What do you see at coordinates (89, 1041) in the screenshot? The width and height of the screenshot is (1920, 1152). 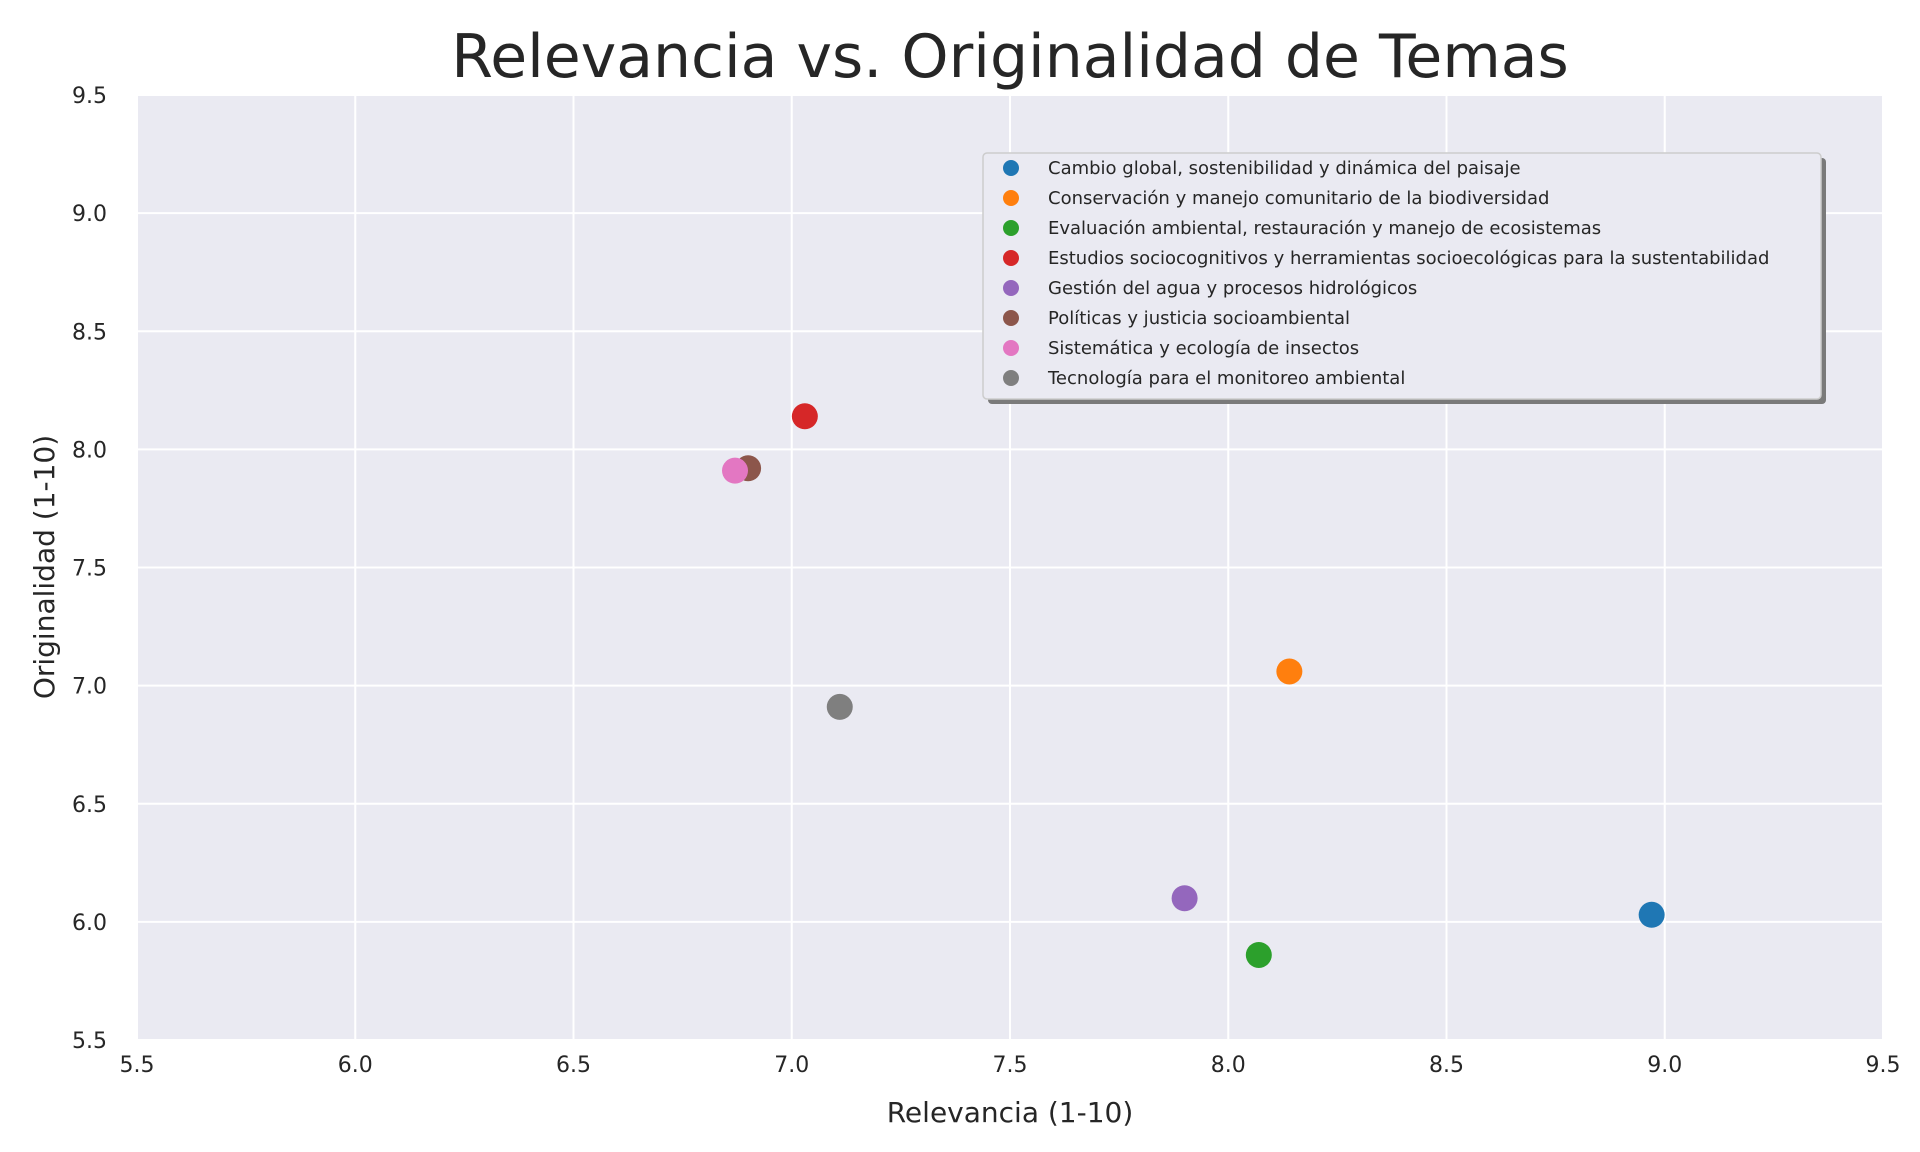 I see `y-tick-label: 5.5` at bounding box center [89, 1041].